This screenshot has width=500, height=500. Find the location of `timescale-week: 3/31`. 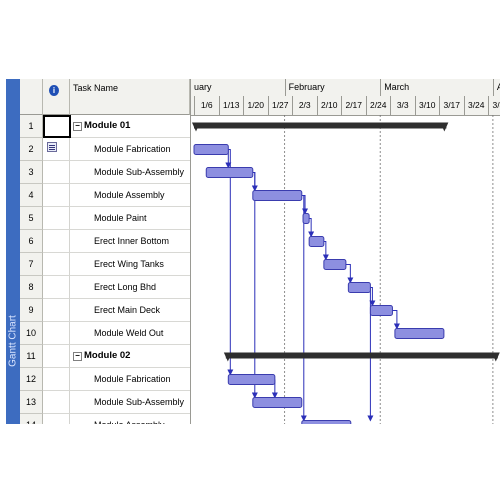

timescale-week: 3/31 is located at coordinates (494, 105).